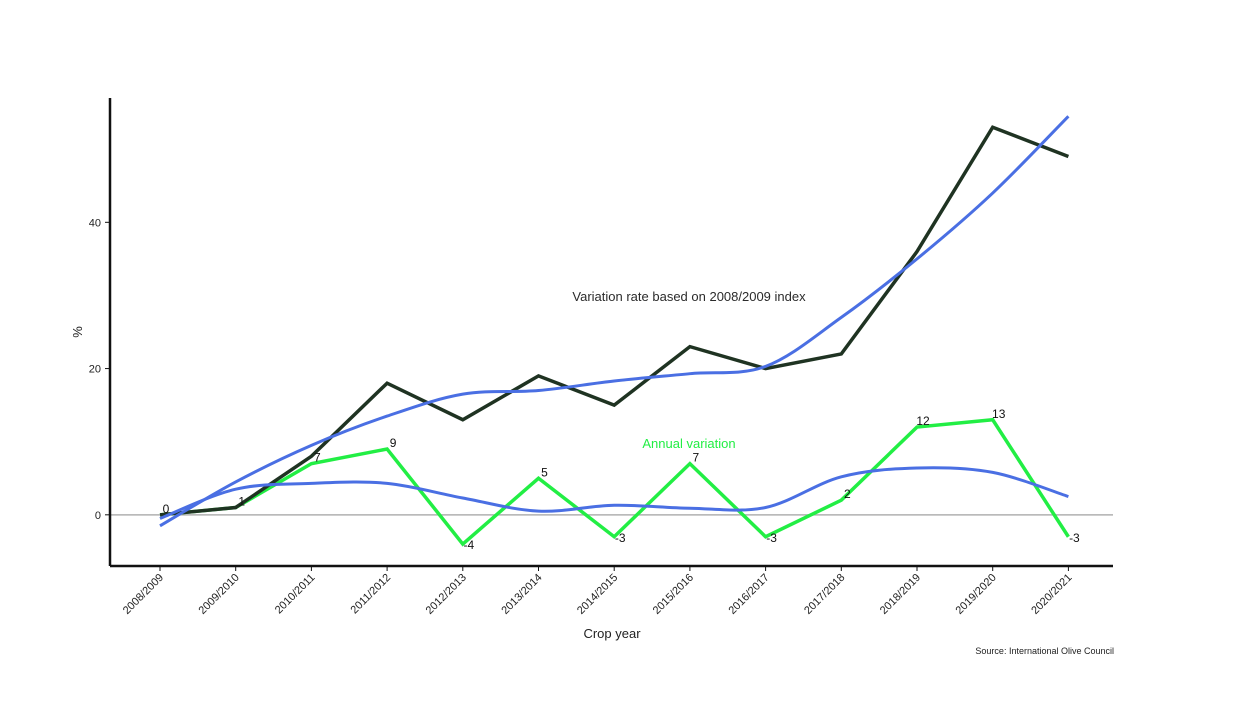  I want to click on y-tick-label: 0, so click(98, 516).